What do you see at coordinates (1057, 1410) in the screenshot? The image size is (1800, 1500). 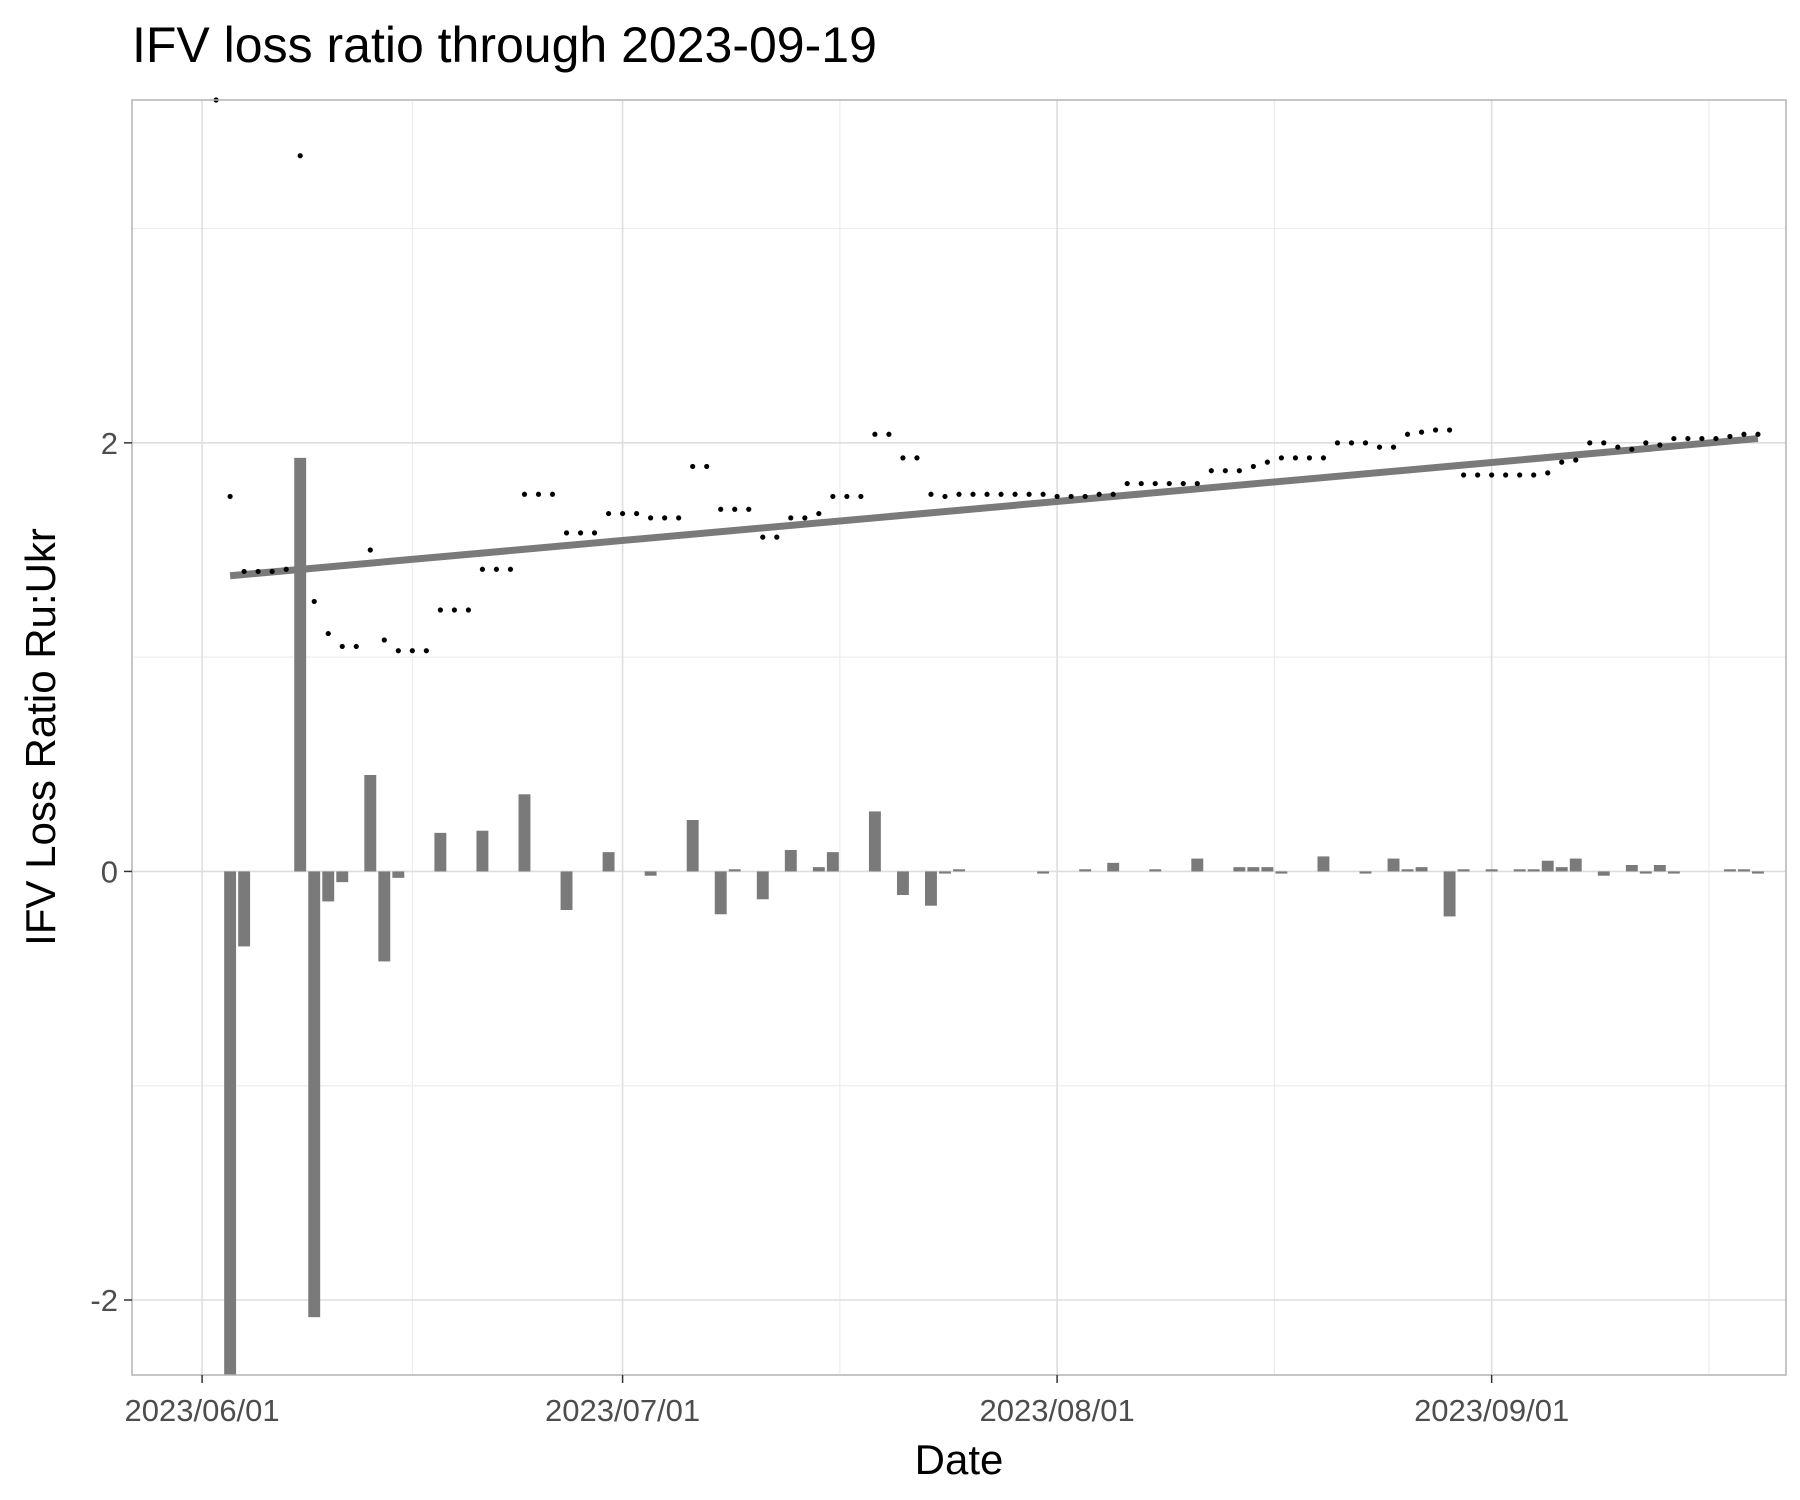 I see `x-tick-label: 2023/08/01` at bounding box center [1057, 1410].